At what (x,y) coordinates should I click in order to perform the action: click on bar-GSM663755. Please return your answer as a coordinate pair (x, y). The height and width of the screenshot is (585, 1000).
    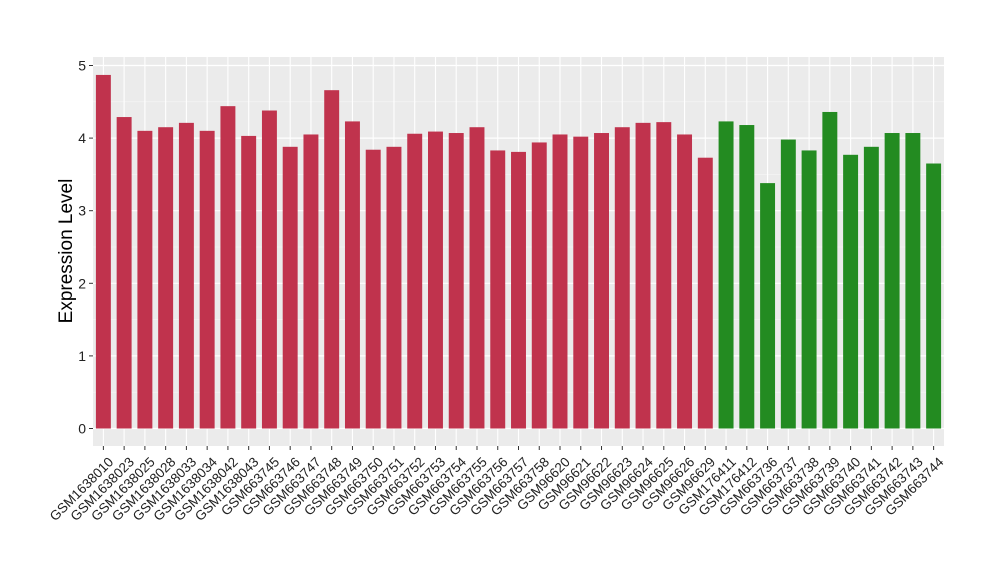
    Looking at the image, I should click on (477, 278).